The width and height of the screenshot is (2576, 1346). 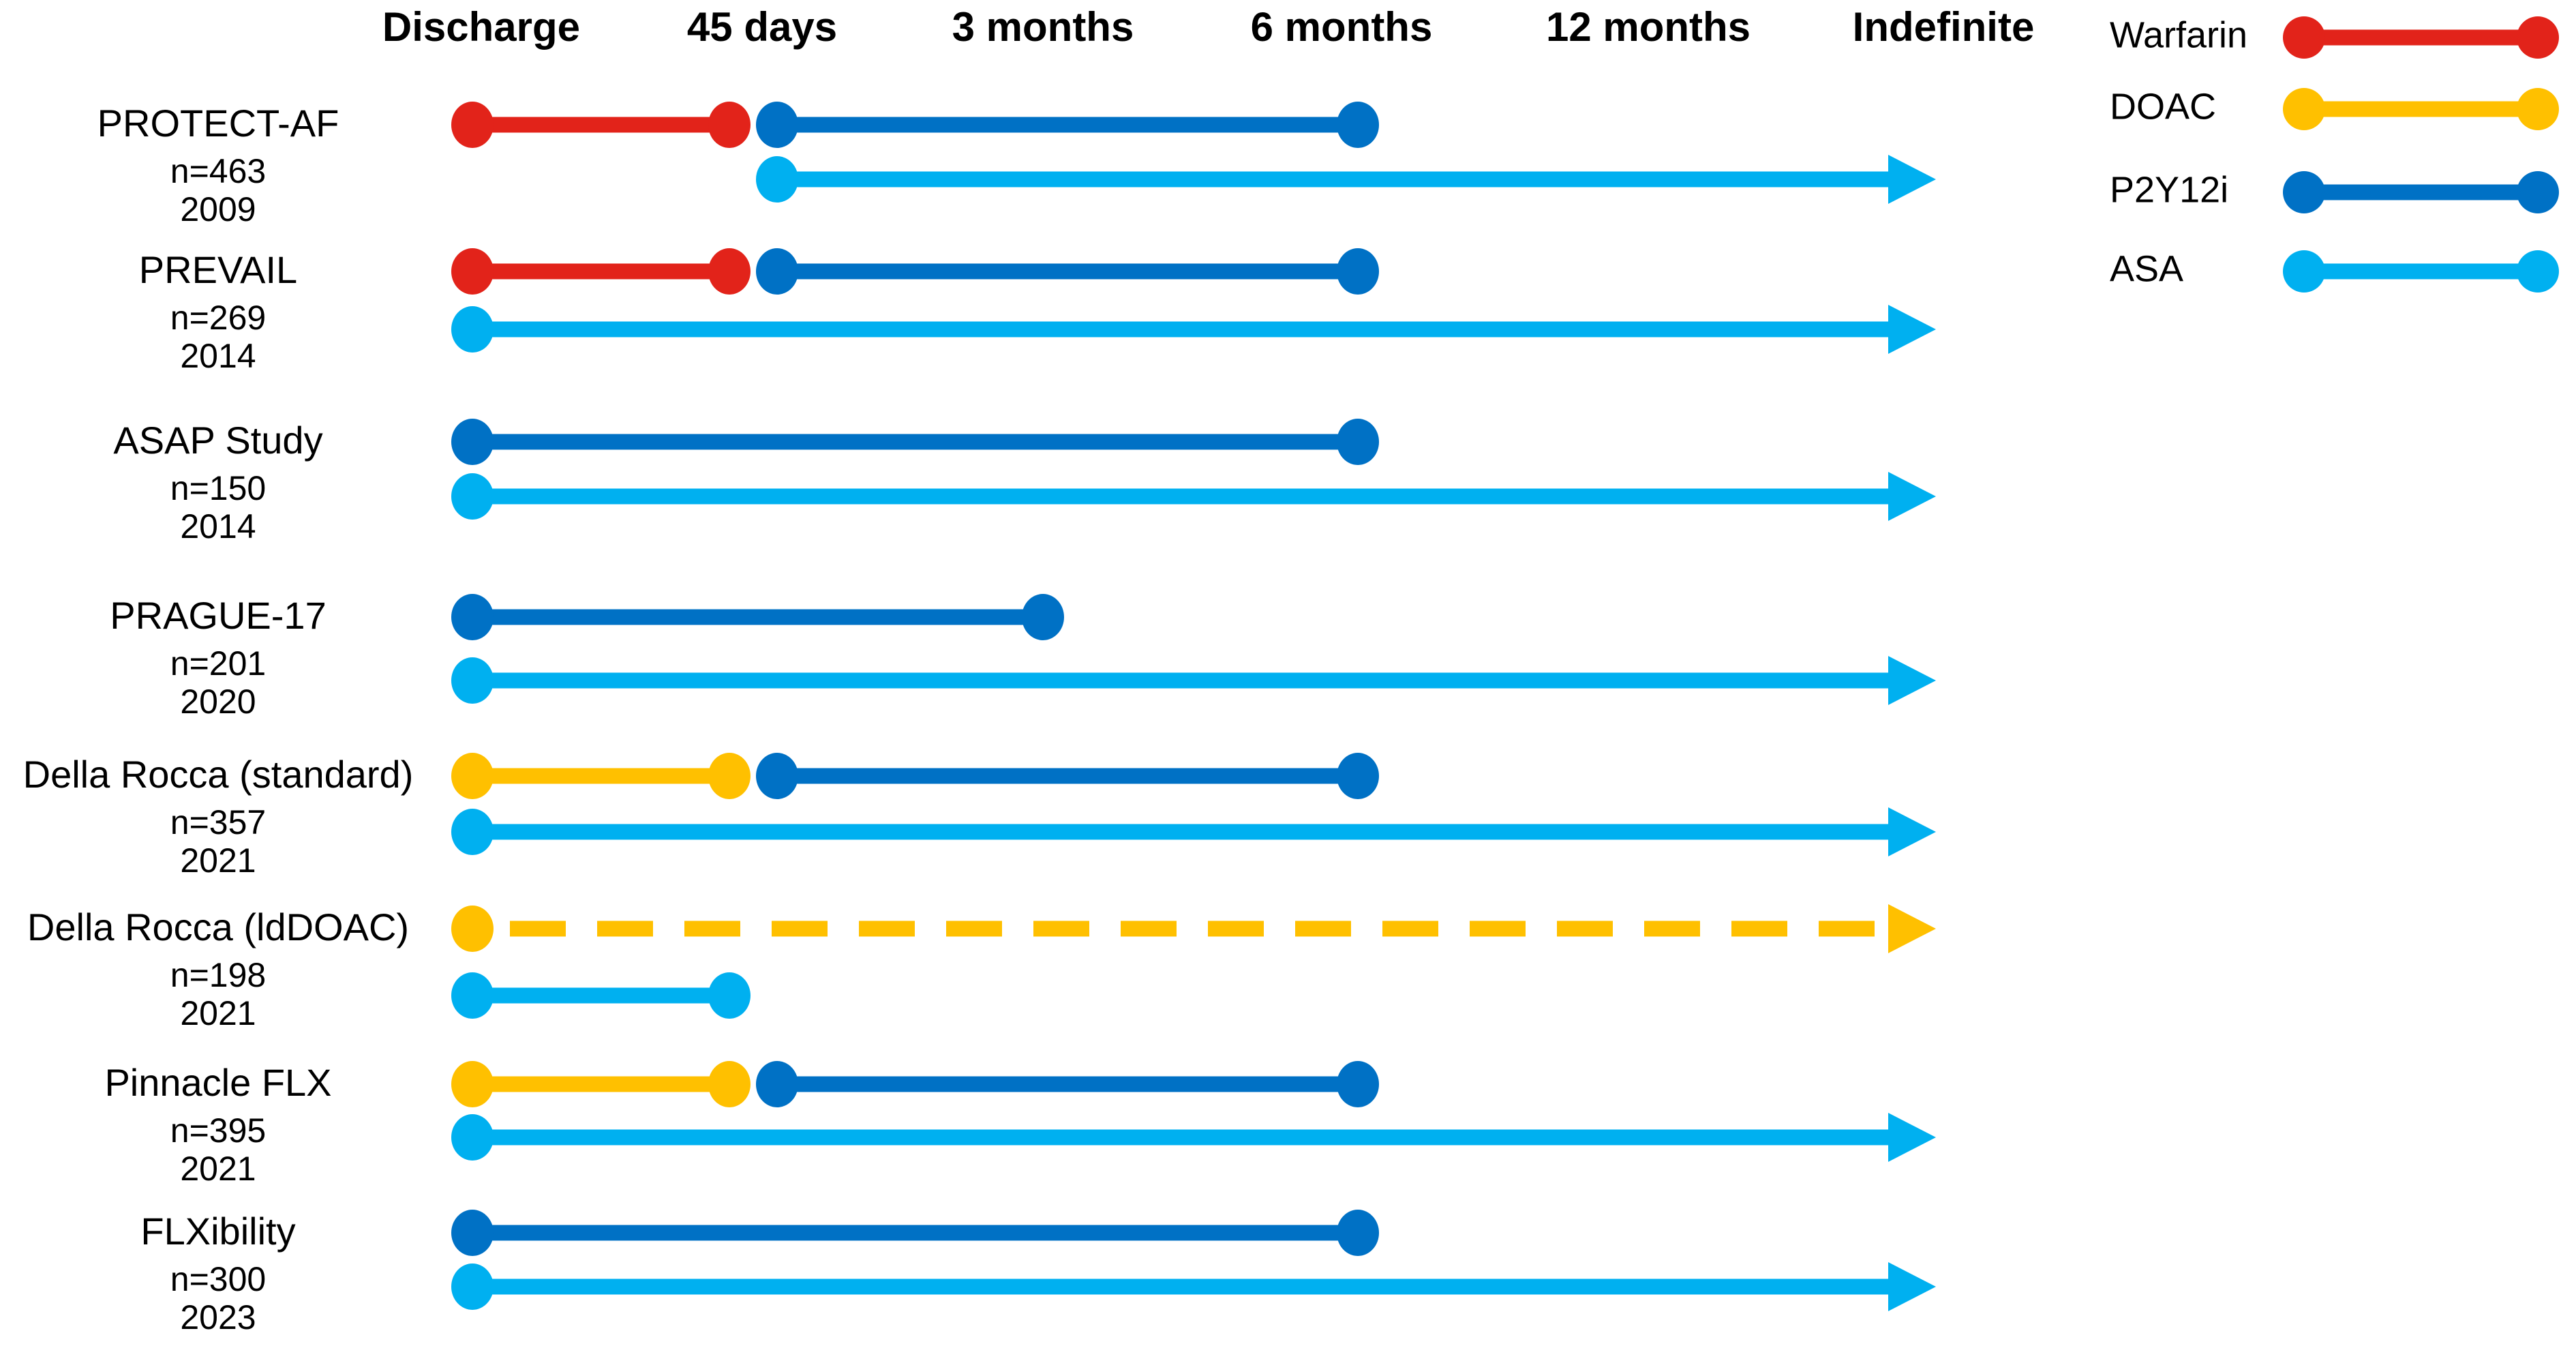 I want to click on study-name-della-rocca-lddoac: Della Rocca (ldDOAC), so click(x=218, y=927).